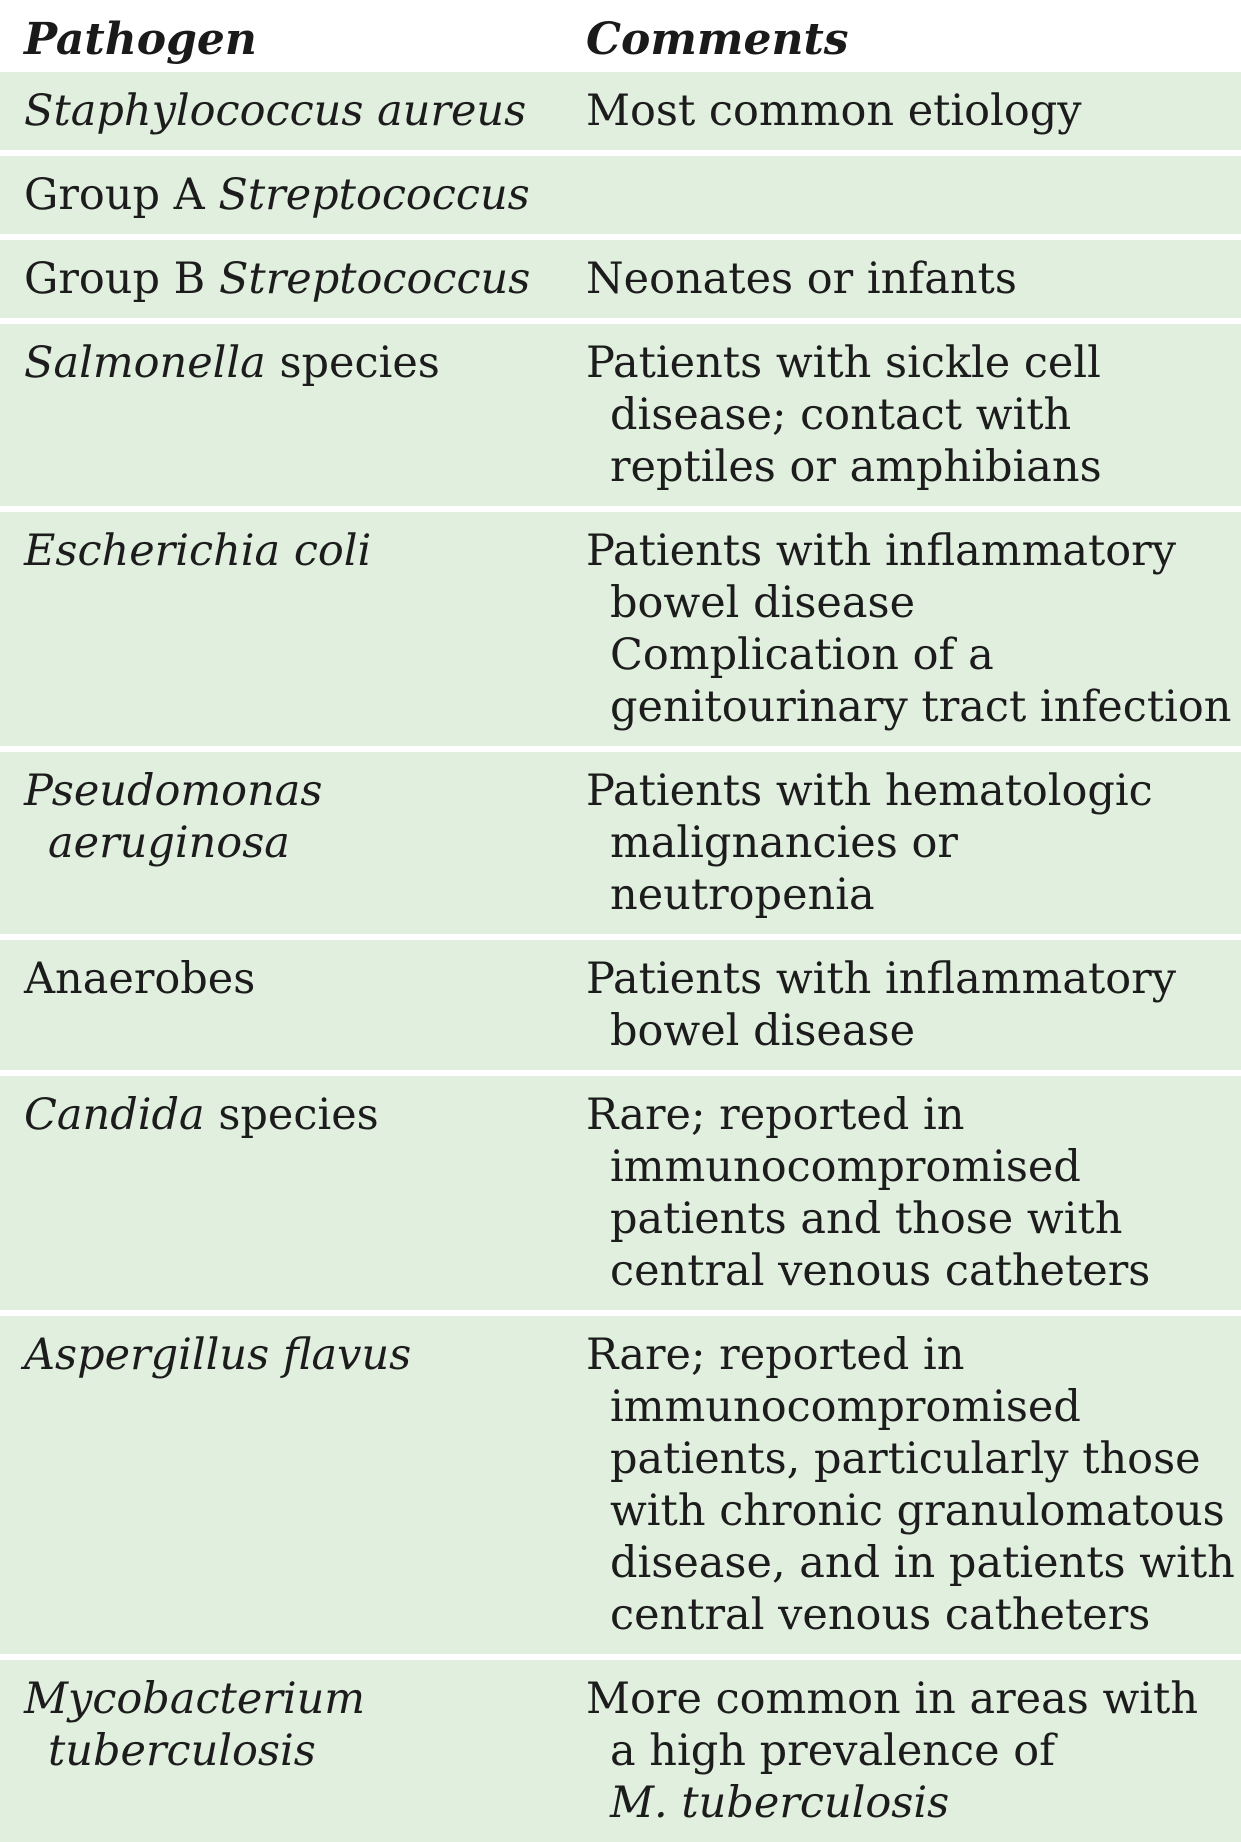  I want to click on text-segment: disease; contact with, so click(841, 415).